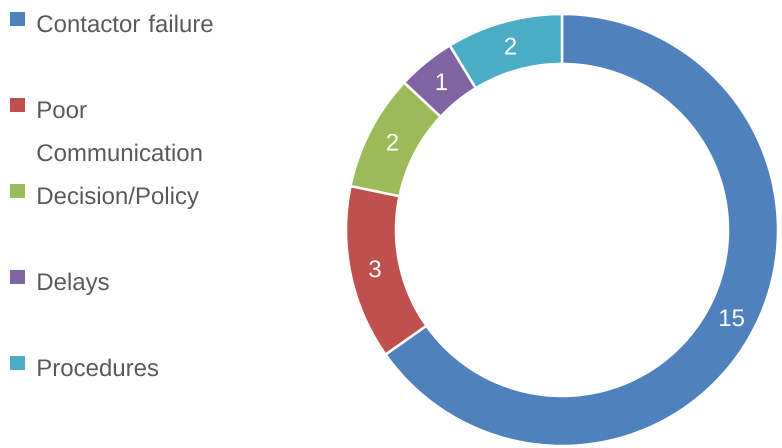 This screenshot has width=782, height=448. Describe the element at coordinates (125, 23) in the screenshot. I see `legend-label: Contactor failure` at that location.